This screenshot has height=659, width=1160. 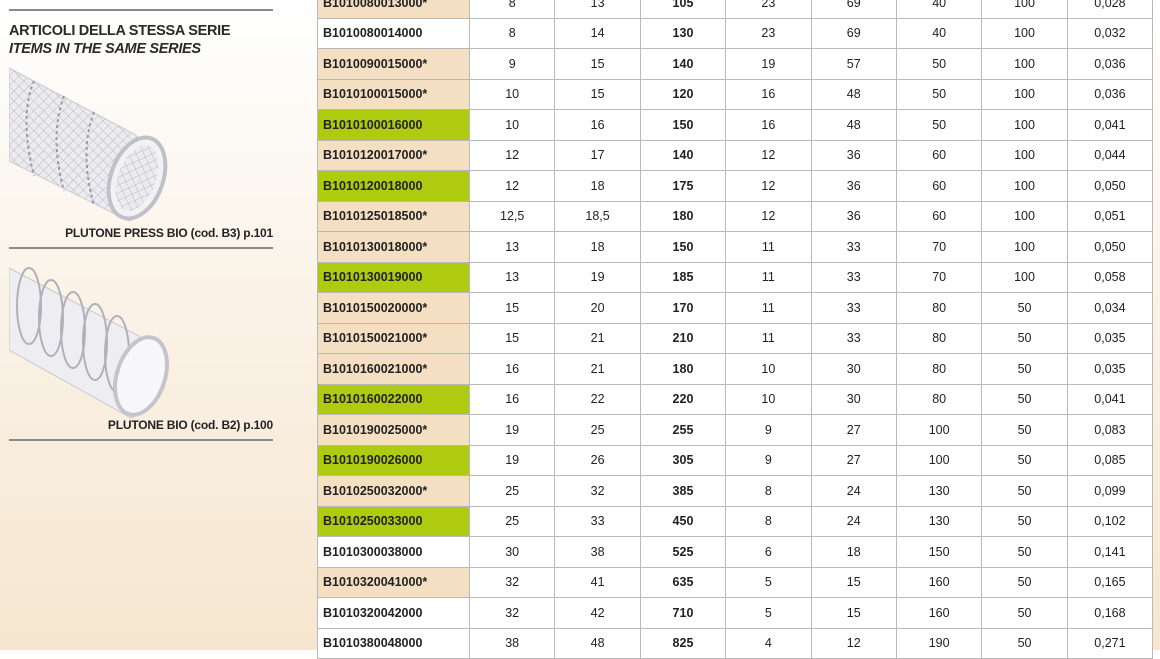 I want to click on product-code: B1010160021000*, so click(x=393, y=369).